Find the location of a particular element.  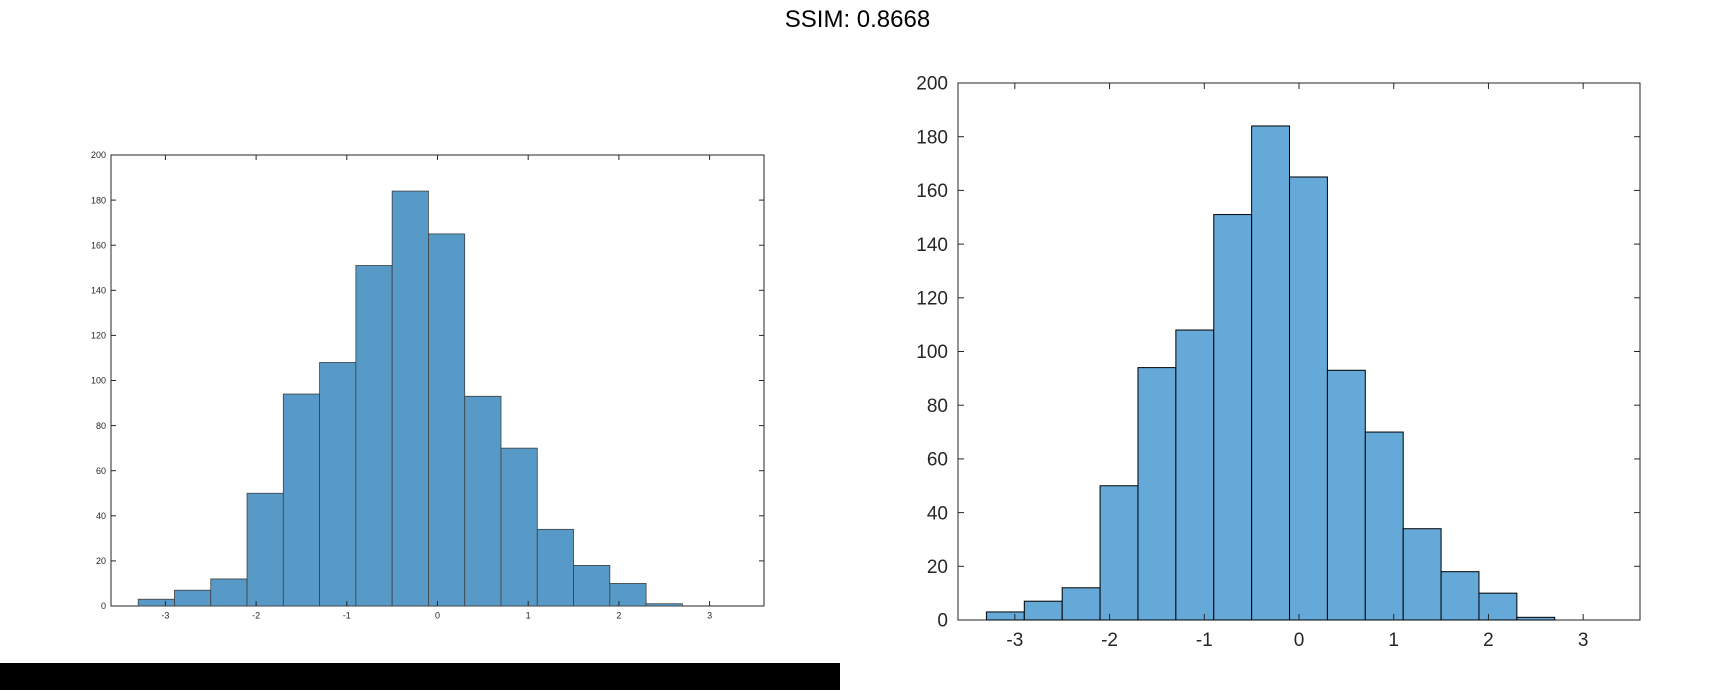

right-xtick-label: 2 is located at coordinates (1488, 640).